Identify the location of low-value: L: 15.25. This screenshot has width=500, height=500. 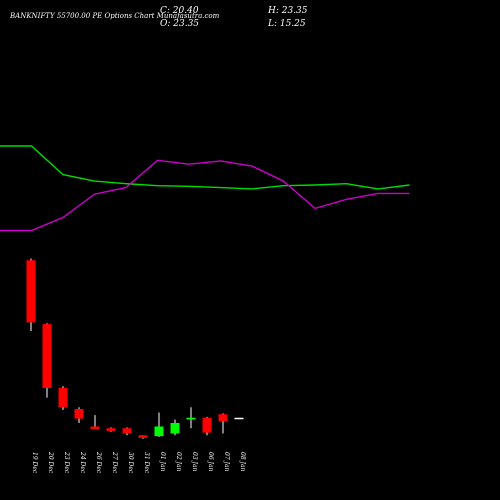
(287, 24).